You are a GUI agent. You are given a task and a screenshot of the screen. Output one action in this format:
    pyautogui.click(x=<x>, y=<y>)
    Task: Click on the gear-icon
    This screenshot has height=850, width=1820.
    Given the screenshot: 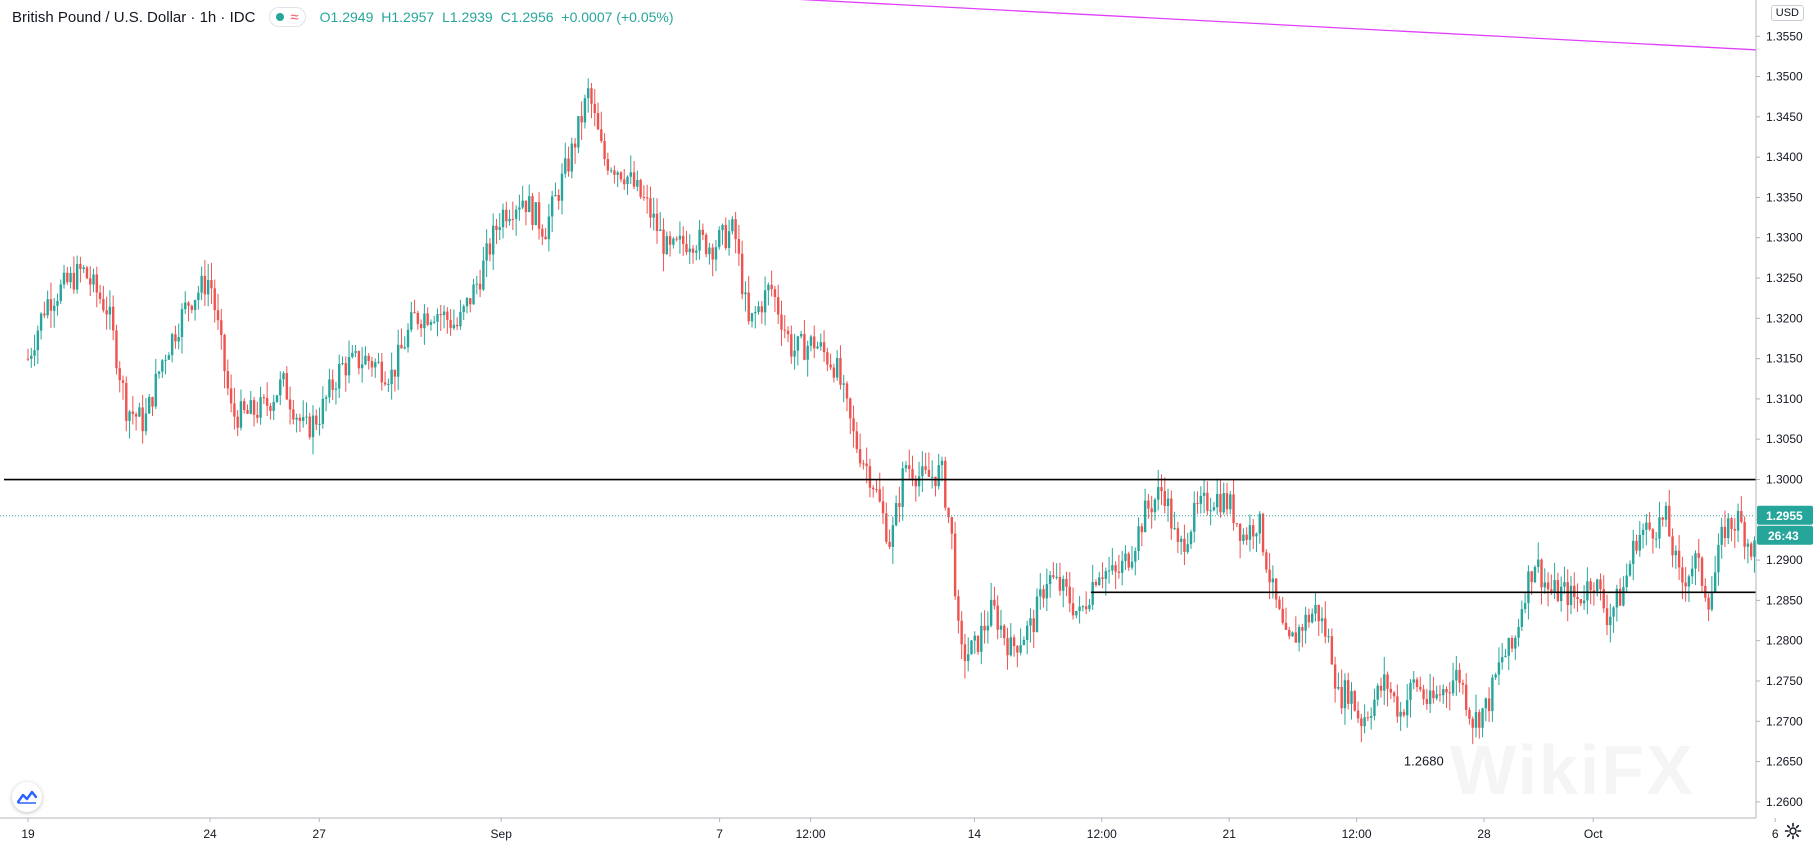 What is the action you would take?
    pyautogui.click(x=1793, y=831)
    